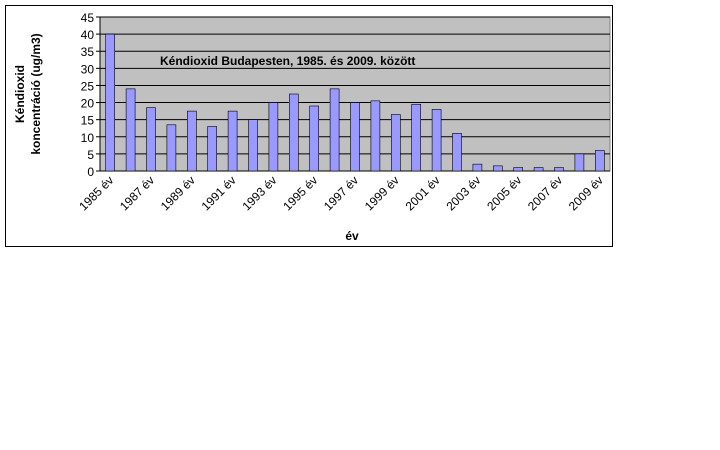 This screenshot has width=720, height=450. What do you see at coordinates (20, 94) in the screenshot?
I see `y-axis-title: Kéndioxid` at bounding box center [20, 94].